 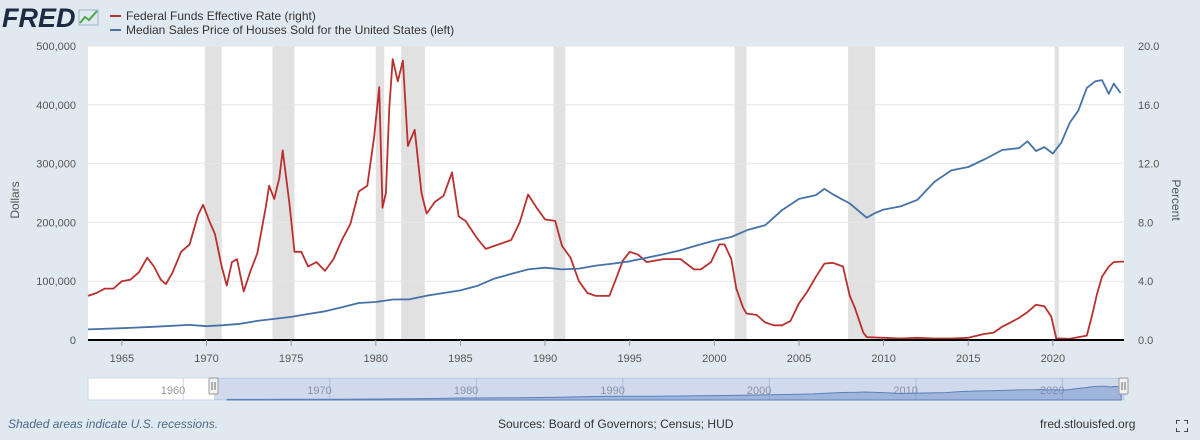 I want to click on navigator-selected-range, so click(x=669, y=389).